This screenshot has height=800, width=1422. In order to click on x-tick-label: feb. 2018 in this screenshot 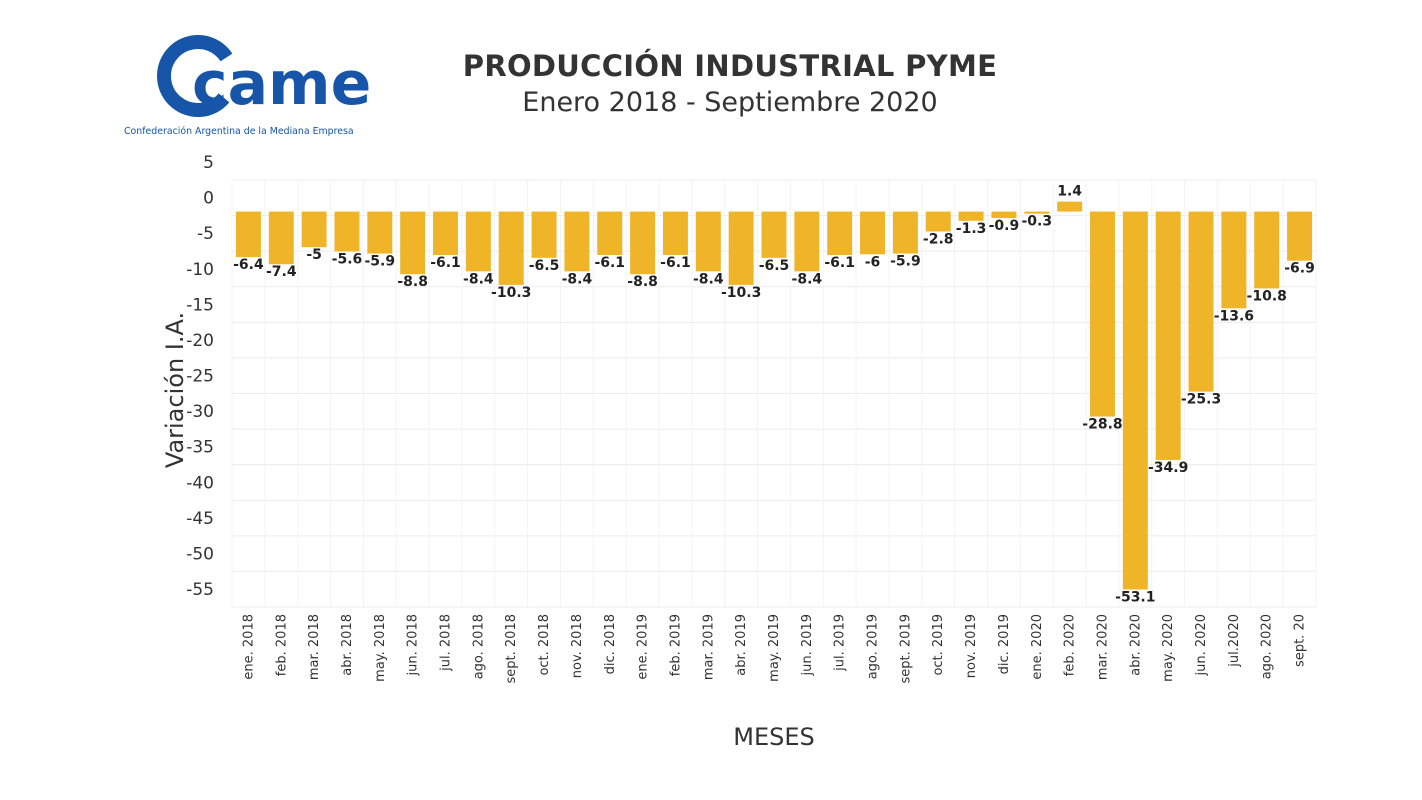, I will do `click(281, 645)`.